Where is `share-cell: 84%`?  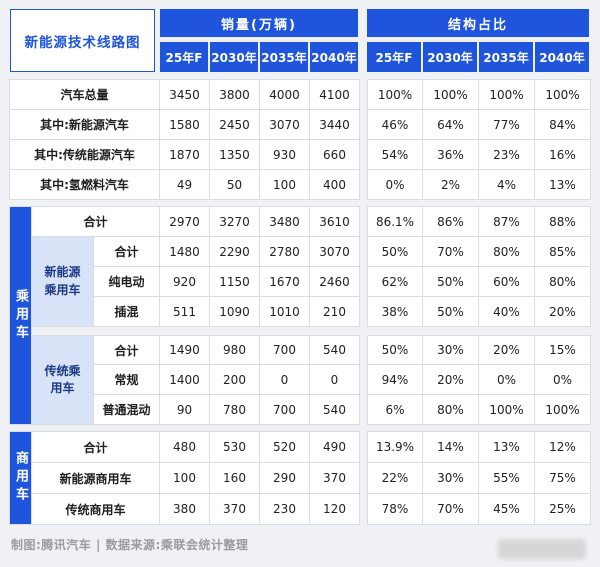
share-cell: 84% is located at coordinates (563, 125).